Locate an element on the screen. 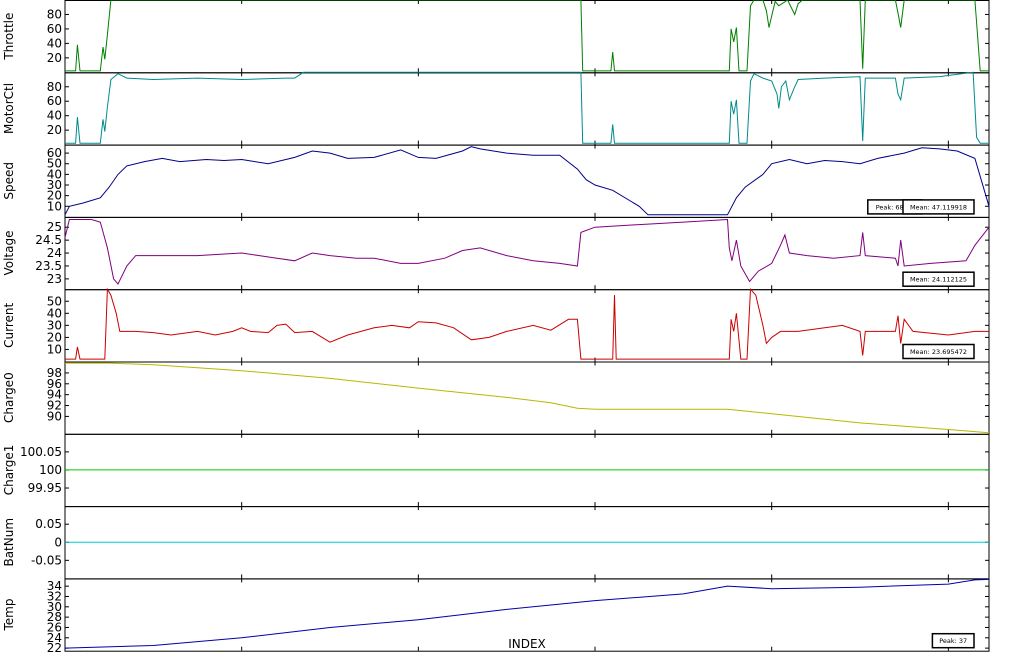 This screenshot has height=652, width=1024. charge0-frame is located at coordinates (527, 398).